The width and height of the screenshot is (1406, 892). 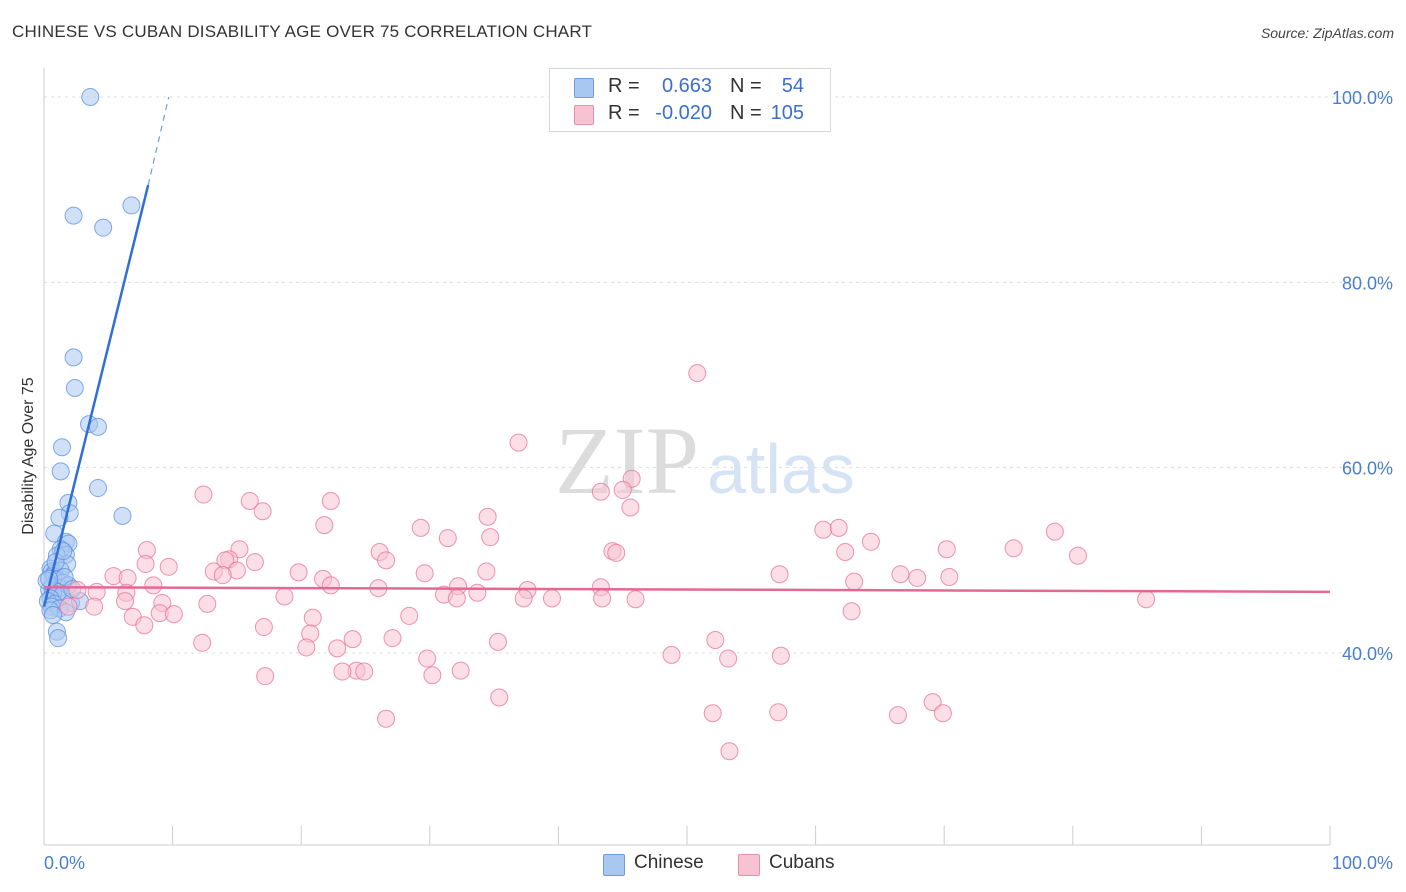 I want to click on bottom-legend-label-chinese: Chinese, so click(x=669, y=862).